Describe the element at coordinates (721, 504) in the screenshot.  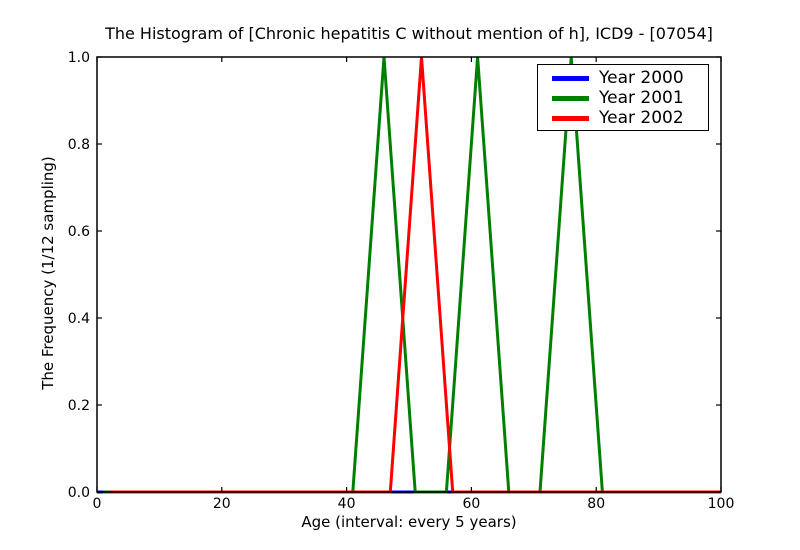
I see `x-tick-label: 100` at that location.